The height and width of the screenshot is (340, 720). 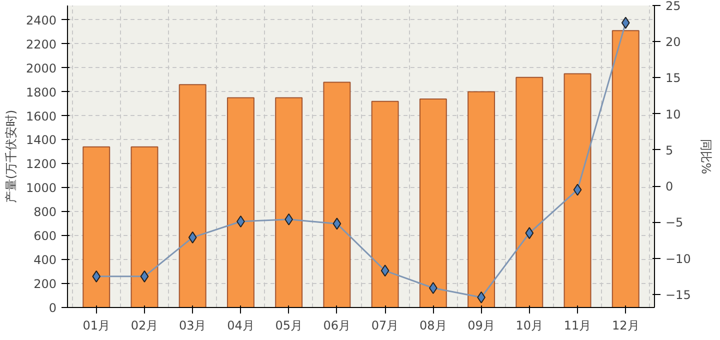 What do you see at coordinates (41, 20) in the screenshot?
I see `y-tick-label: 2400` at bounding box center [41, 20].